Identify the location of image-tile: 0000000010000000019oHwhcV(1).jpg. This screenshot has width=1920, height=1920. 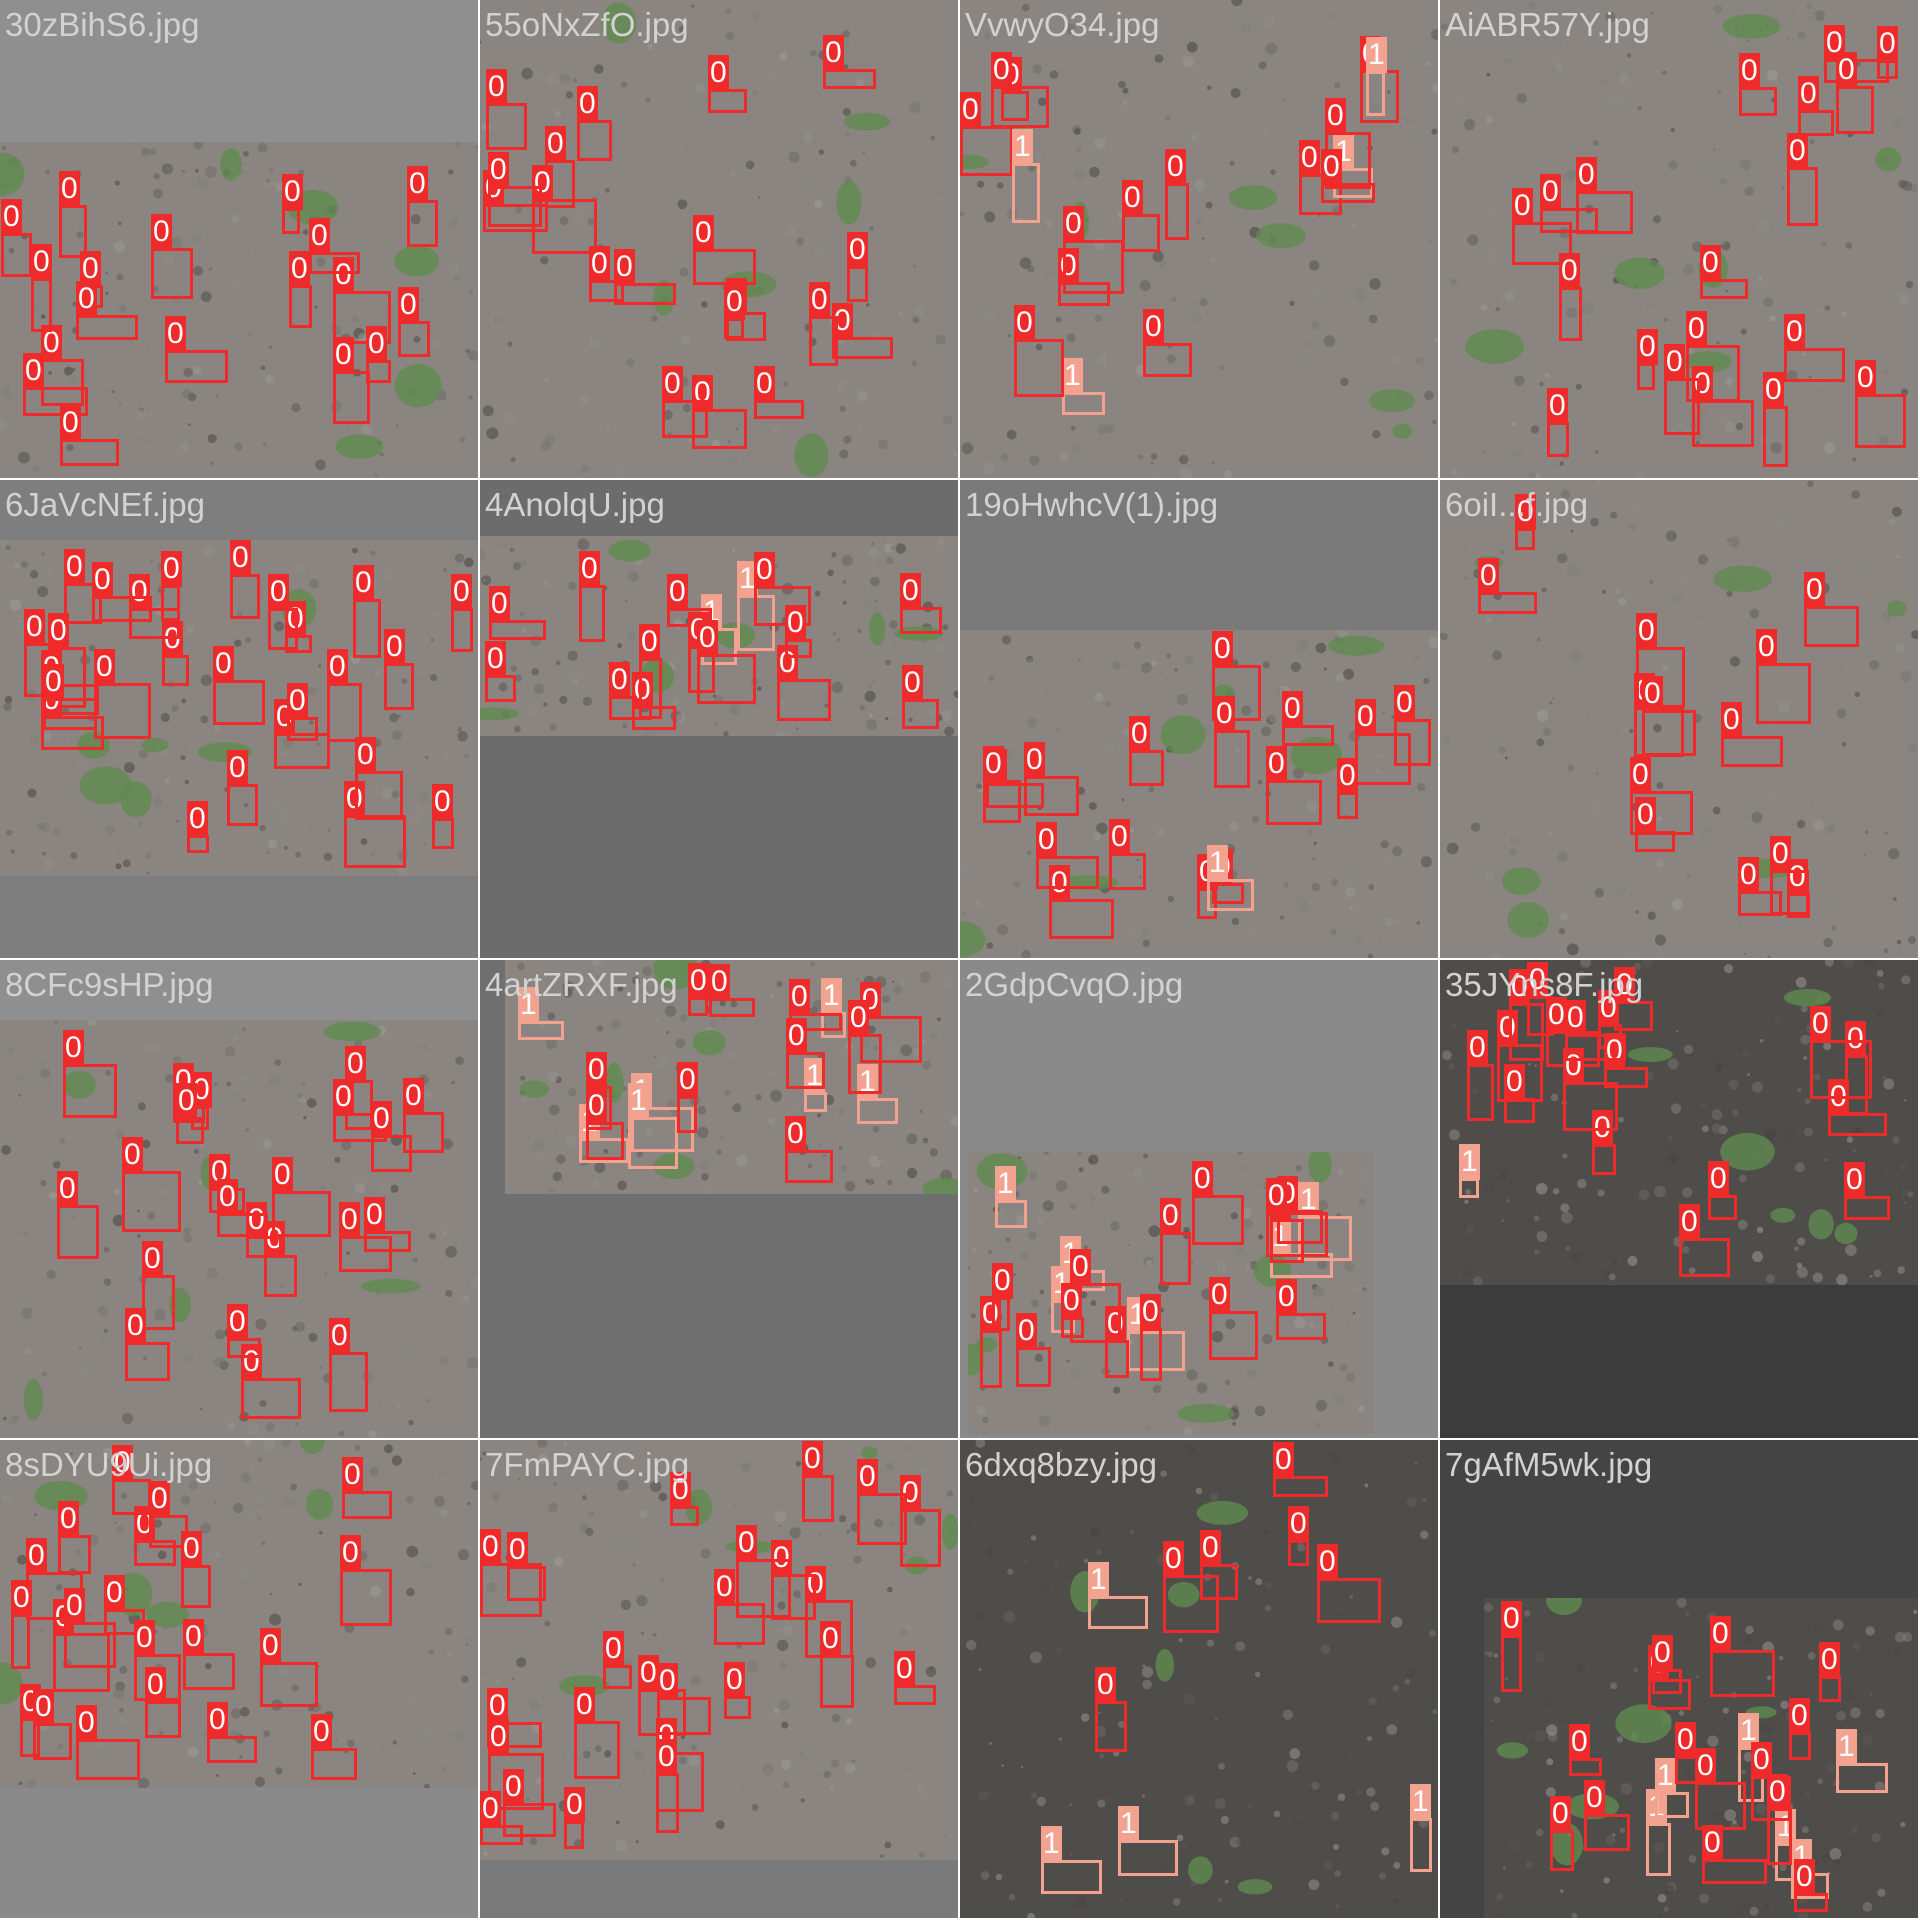
(1199, 719).